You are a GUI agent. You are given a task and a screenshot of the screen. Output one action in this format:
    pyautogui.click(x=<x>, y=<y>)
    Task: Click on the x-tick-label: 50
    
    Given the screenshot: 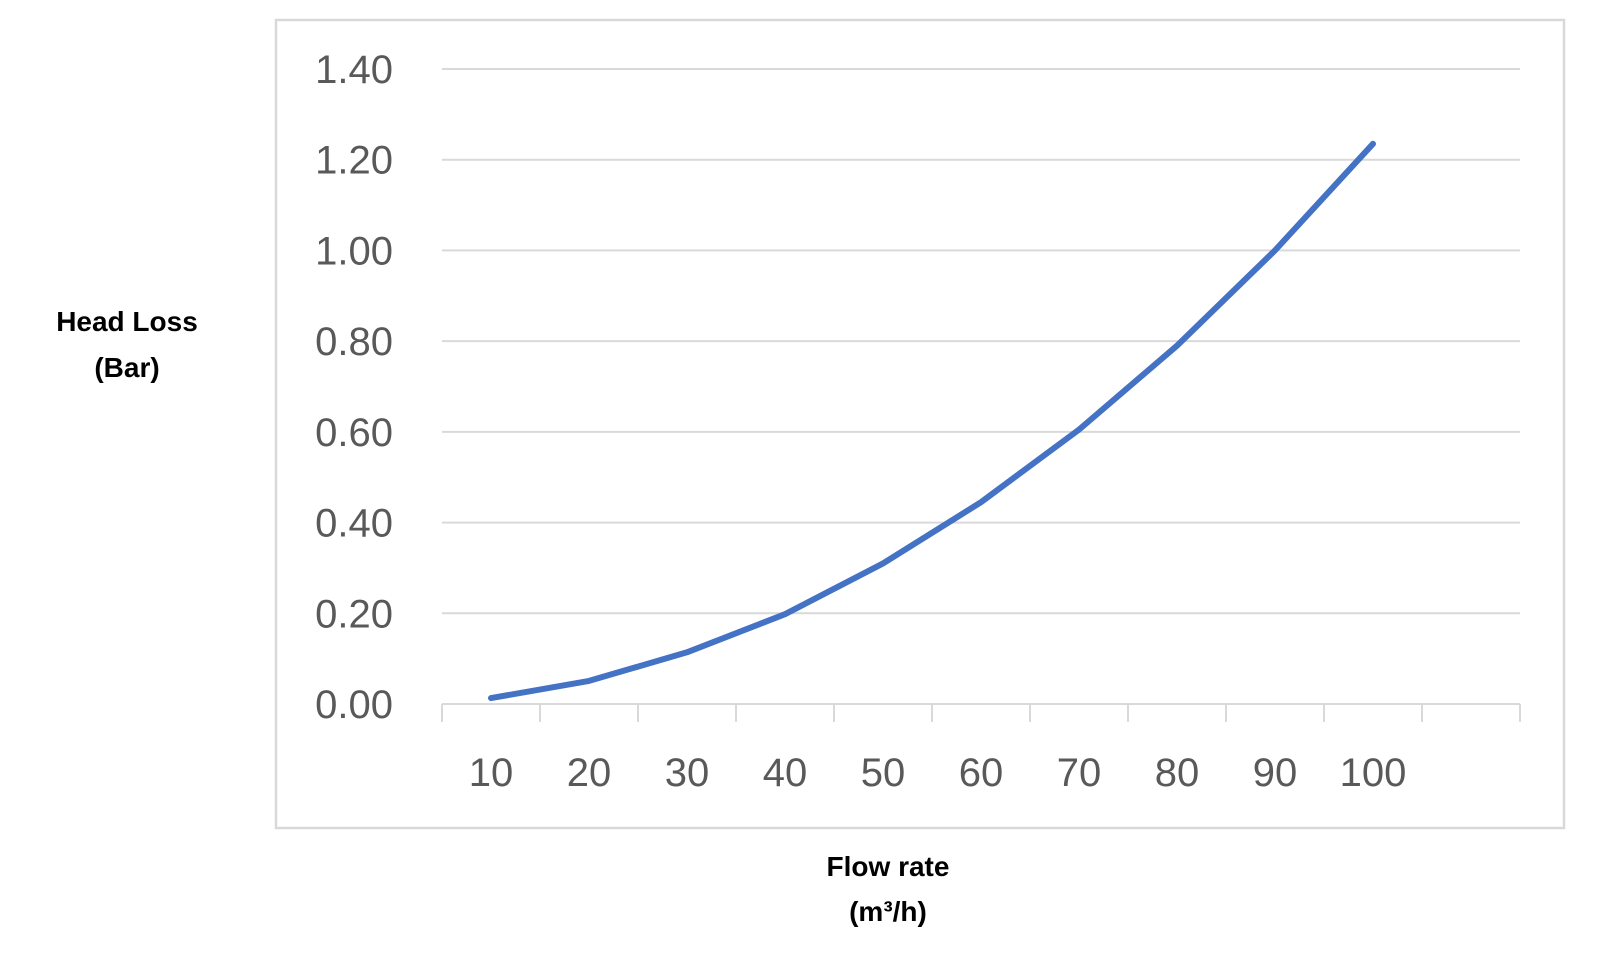 What is the action you would take?
    pyautogui.click(x=883, y=773)
    